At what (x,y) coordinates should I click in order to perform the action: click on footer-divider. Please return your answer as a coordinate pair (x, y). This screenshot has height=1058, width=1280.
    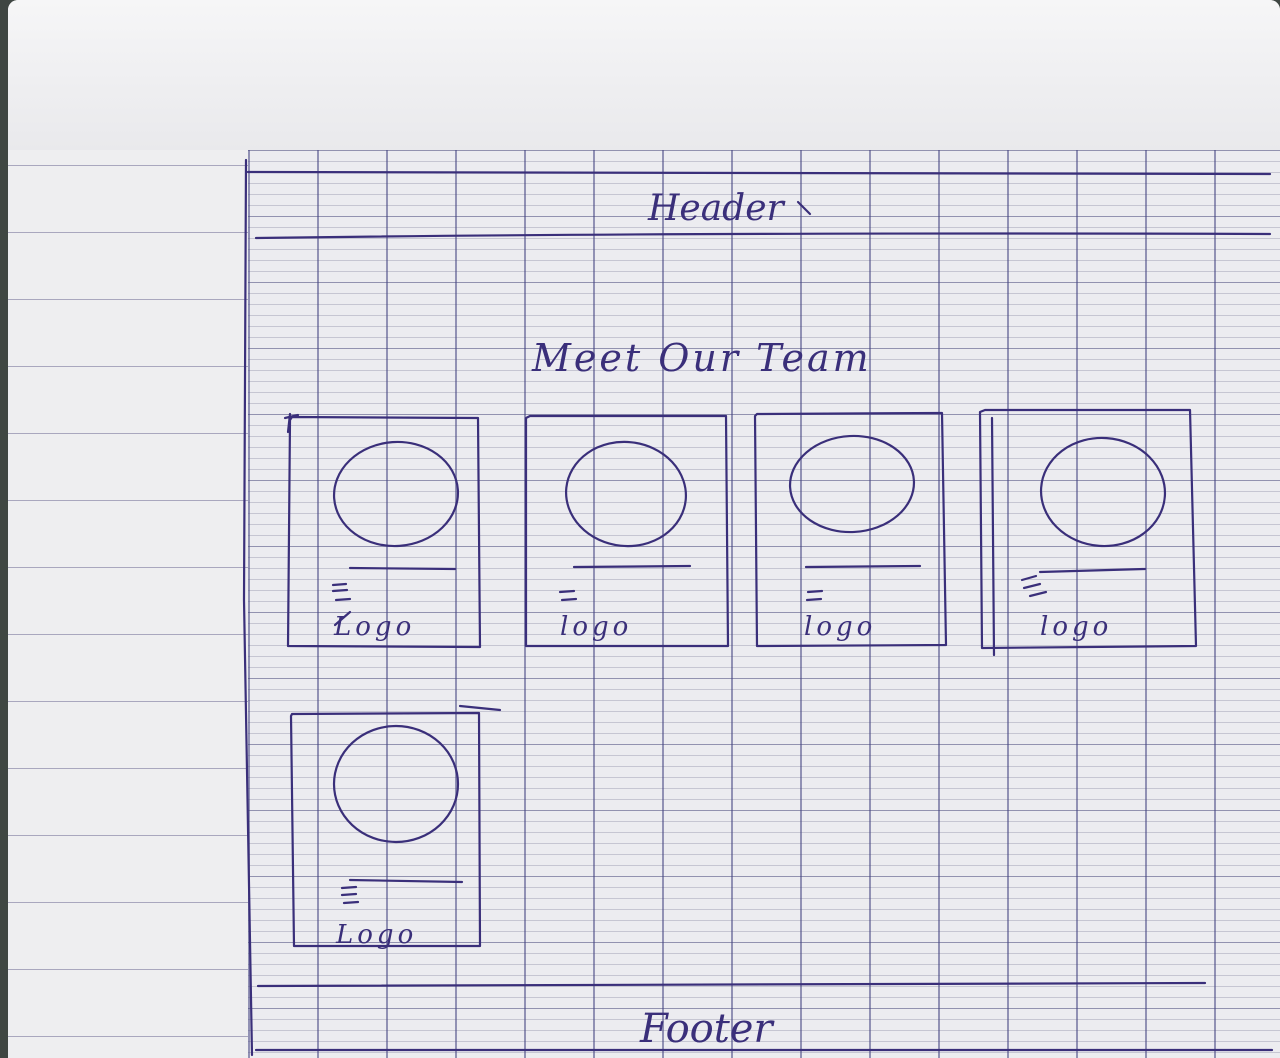
    Looking at the image, I should click on (731, 984).